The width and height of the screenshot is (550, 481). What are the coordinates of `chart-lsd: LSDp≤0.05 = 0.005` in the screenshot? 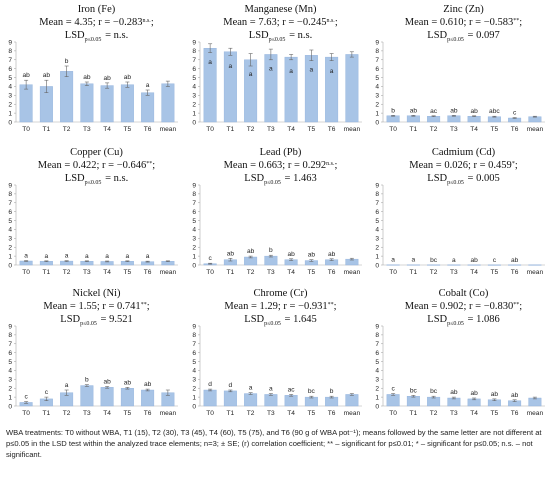 It's located at (463, 179).